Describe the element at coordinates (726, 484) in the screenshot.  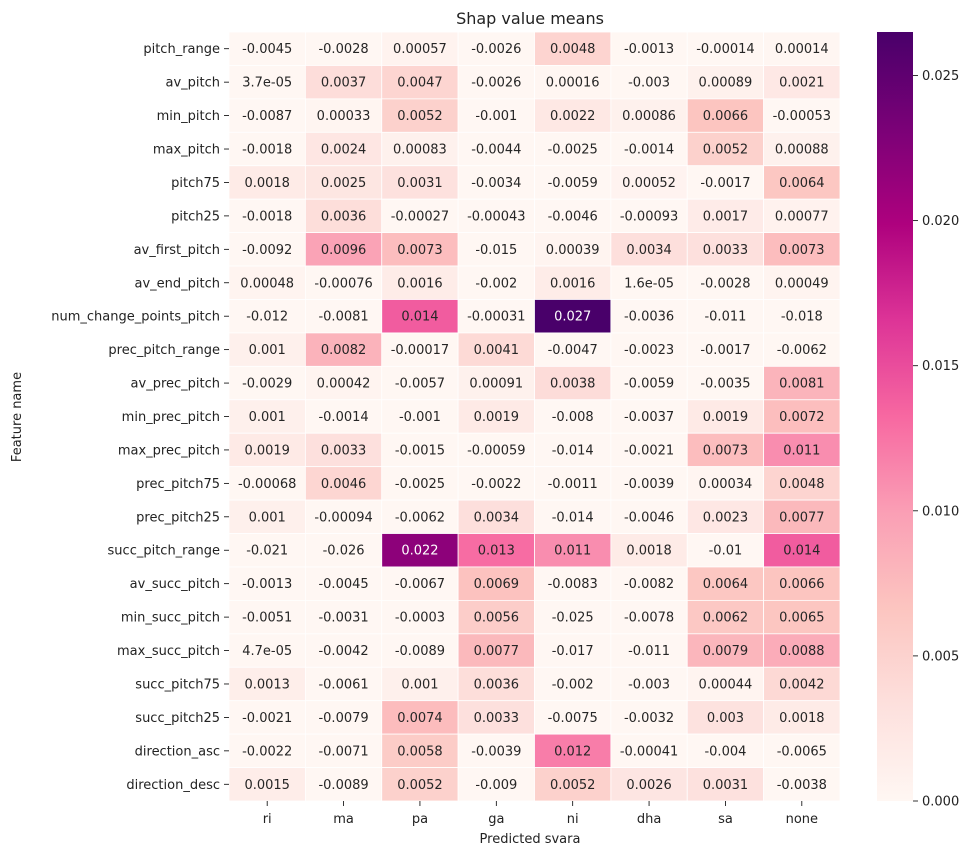
I see `cell-value-label: 0.00034` at that location.